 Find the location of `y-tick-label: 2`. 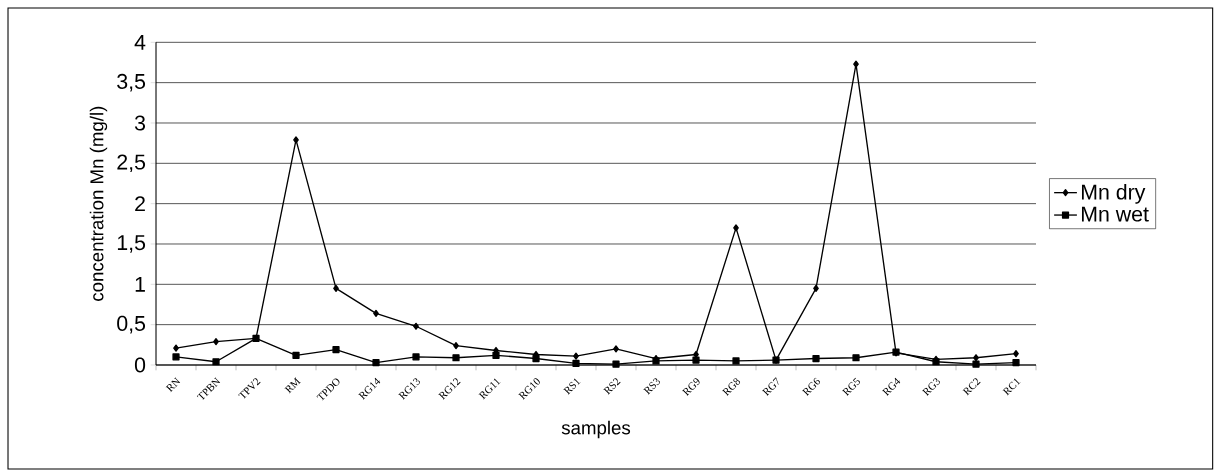

y-tick-label: 2 is located at coordinates (140, 204).